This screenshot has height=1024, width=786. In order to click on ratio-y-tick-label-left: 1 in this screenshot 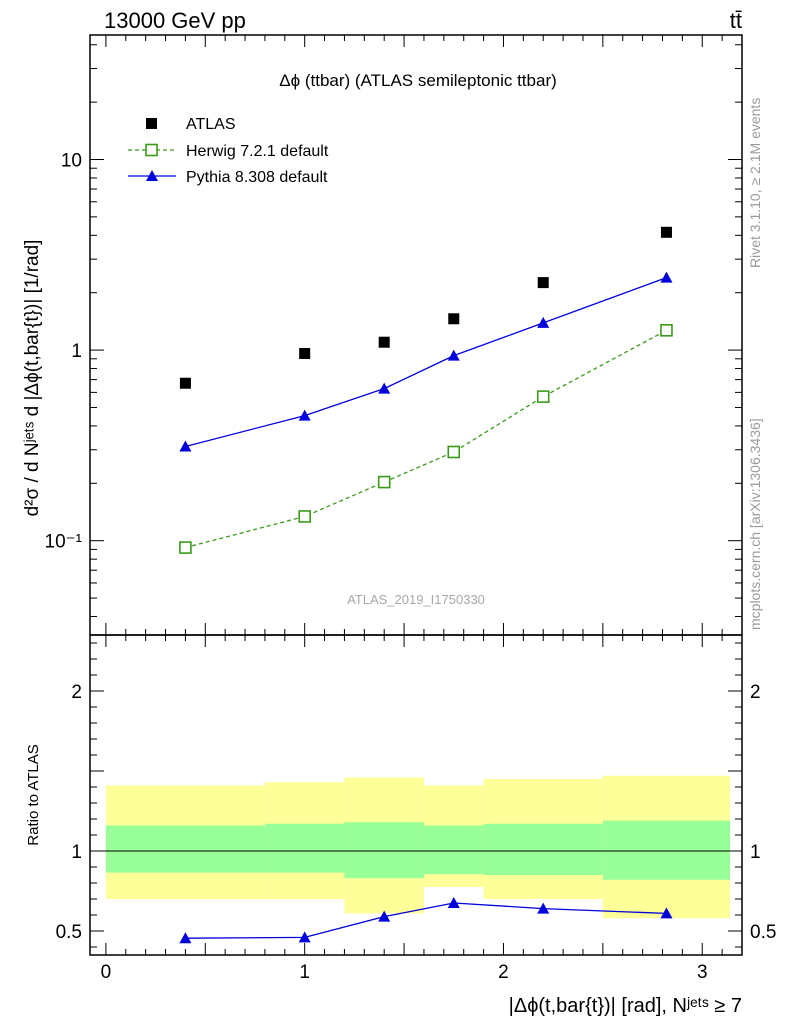, I will do `click(76, 852)`.